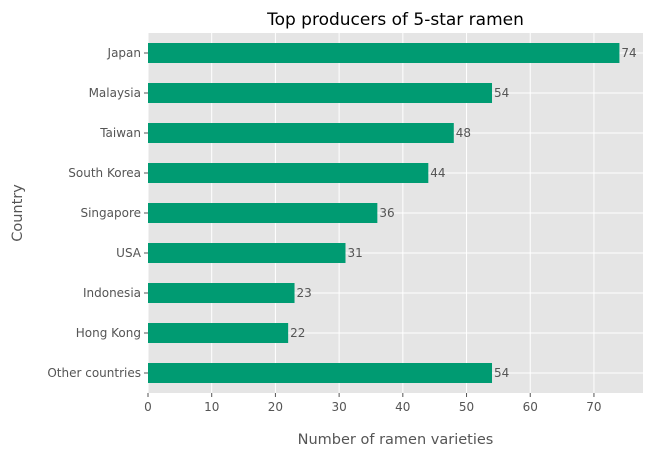  I want to click on y-tick-label: Singapore, so click(110, 213).